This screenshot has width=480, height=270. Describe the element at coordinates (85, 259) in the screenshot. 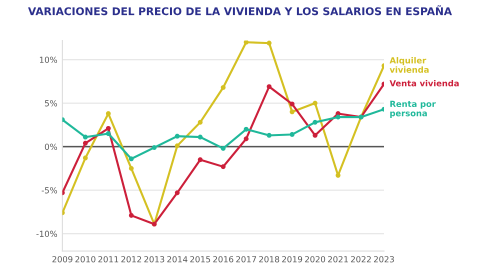

I see `x-tick-label: 2010` at that location.